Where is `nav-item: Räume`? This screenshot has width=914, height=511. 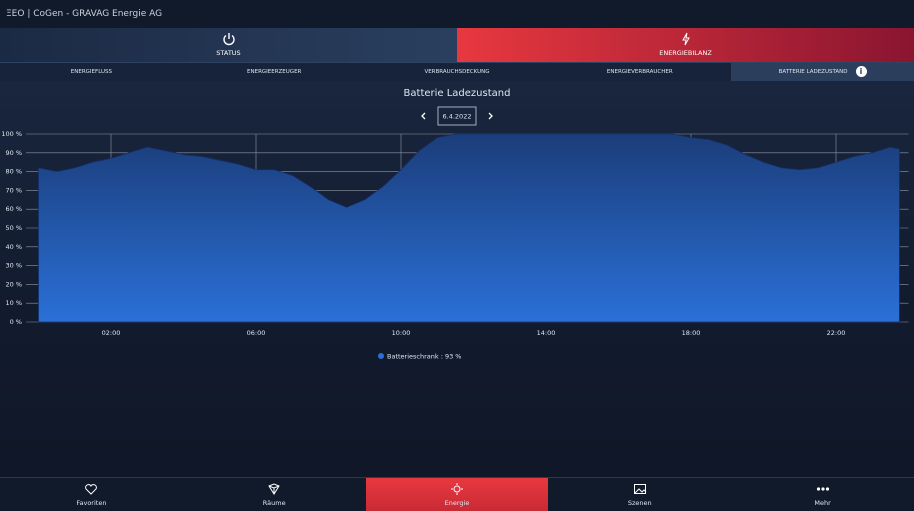
nav-item: Räume is located at coordinates (274, 494).